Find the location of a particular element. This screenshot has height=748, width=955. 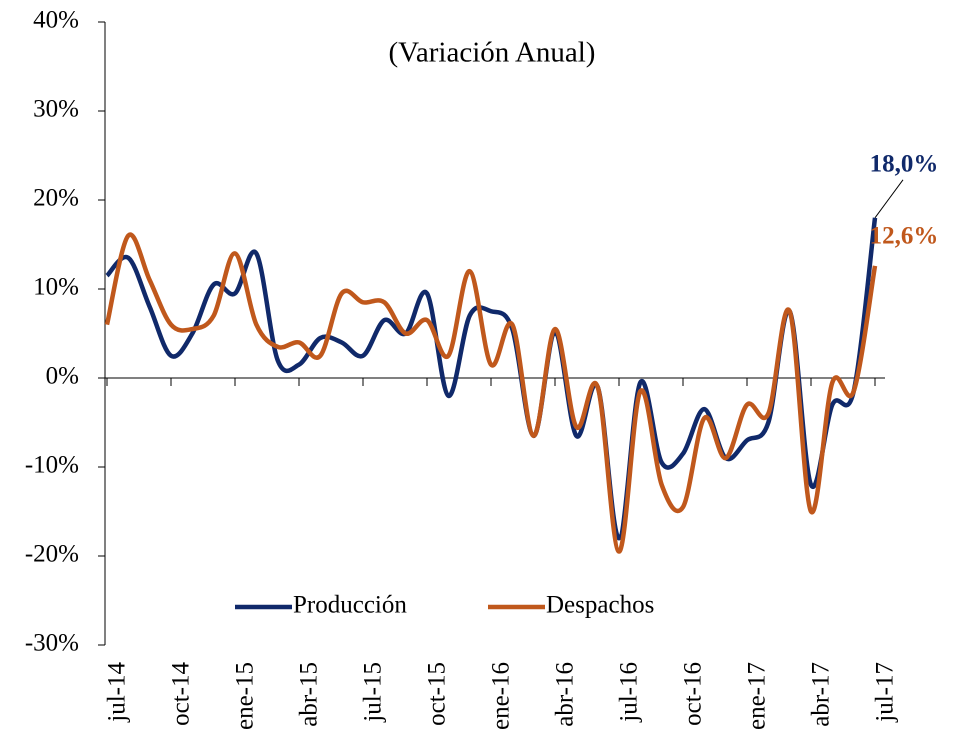

x-tick-label: jul-16 is located at coordinates (629, 692).